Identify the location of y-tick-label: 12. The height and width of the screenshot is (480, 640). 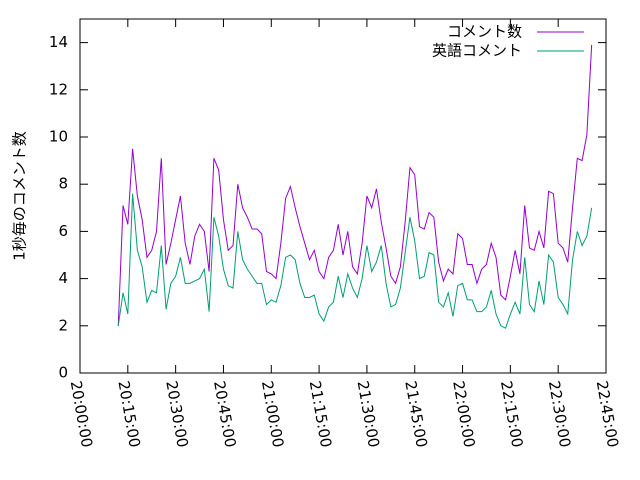
(58, 89).